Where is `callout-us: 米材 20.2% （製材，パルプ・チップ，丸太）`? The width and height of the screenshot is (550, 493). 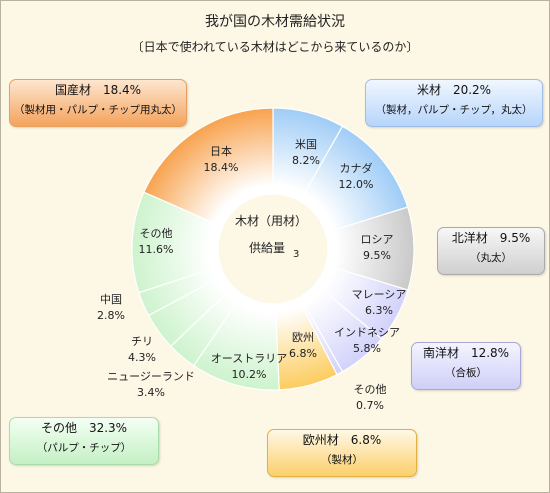
callout-us: 米材 20.2% （製材，パルプ・チップ，丸太） is located at coordinates (454, 103).